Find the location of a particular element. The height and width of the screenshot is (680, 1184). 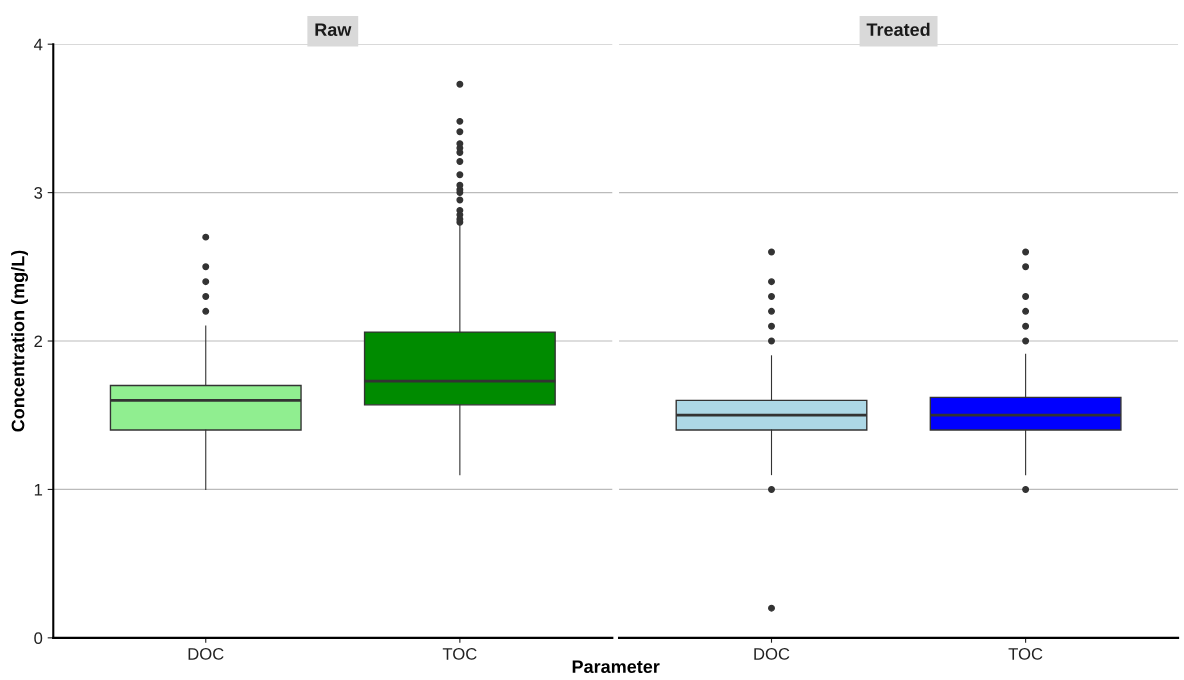

x-axis-title: Parameter is located at coordinates (616, 667).